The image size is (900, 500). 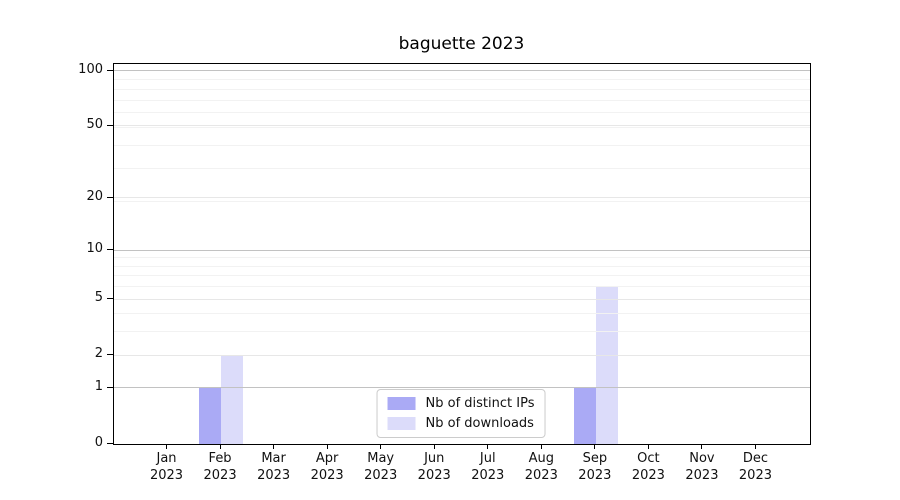 What do you see at coordinates (434, 467) in the screenshot?
I see `x-tick-label-jun: Jun 2023` at bounding box center [434, 467].